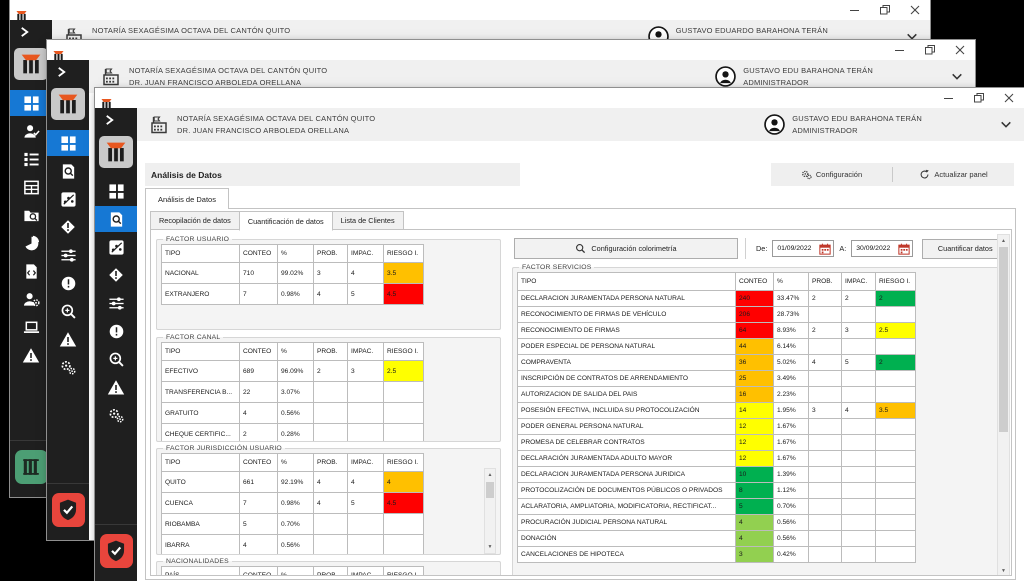 The height and width of the screenshot is (581, 1024). I want to click on tab-recopilaci-n-de-datos: Recopilación de datos, so click(195, 220).